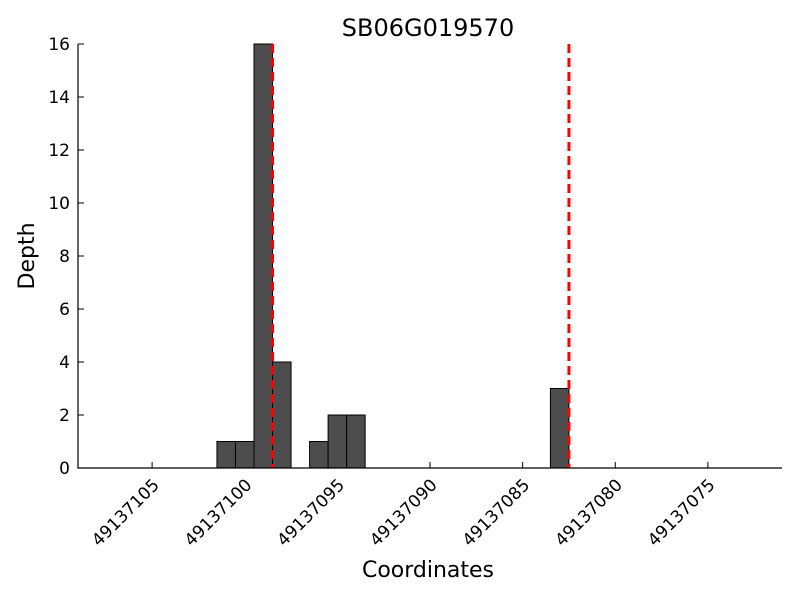  Describe the element at coordinates (311, 512) in the screenshot. I see `x-tick-label: 49137095` at that location.